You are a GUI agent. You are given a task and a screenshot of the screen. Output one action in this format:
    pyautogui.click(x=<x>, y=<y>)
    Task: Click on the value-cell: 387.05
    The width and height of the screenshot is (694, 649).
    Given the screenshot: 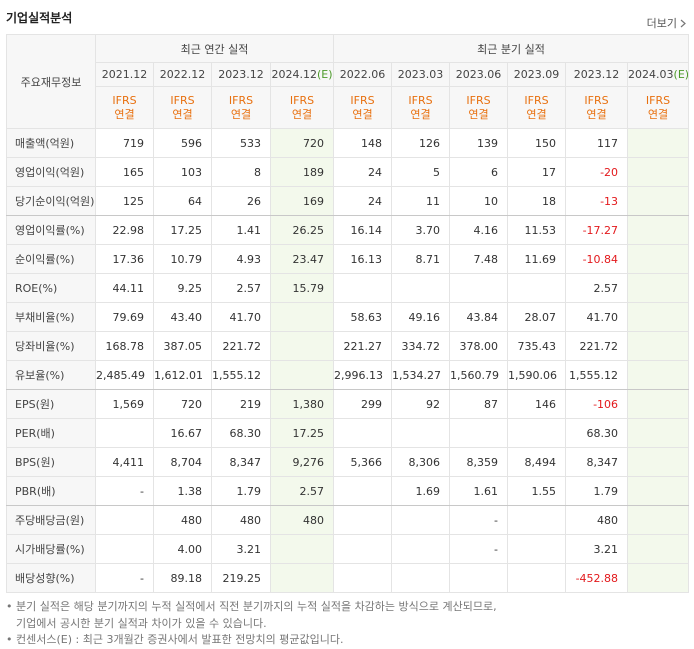 What is the action you would take?
    pyautogui.click(x=182, y=346)
    